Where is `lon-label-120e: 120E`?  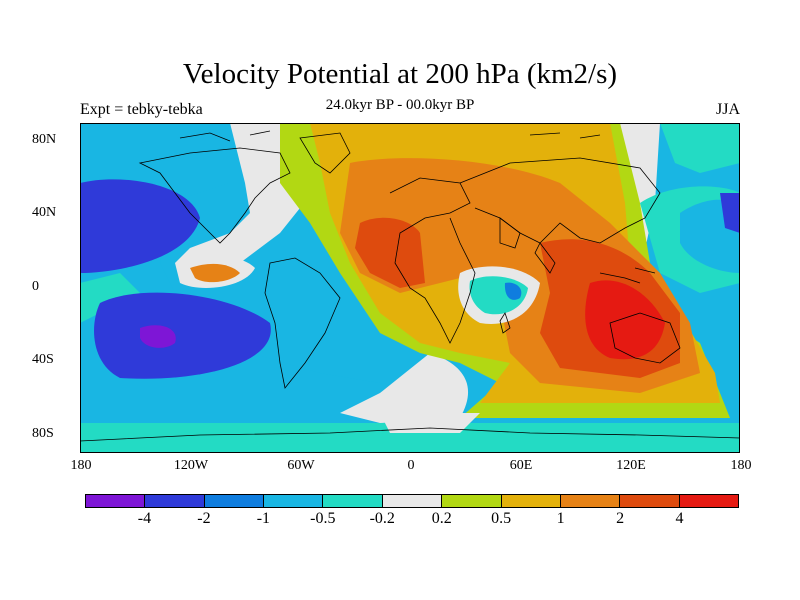 lon-label-120e: 120E is located at coordinates (631, 465).